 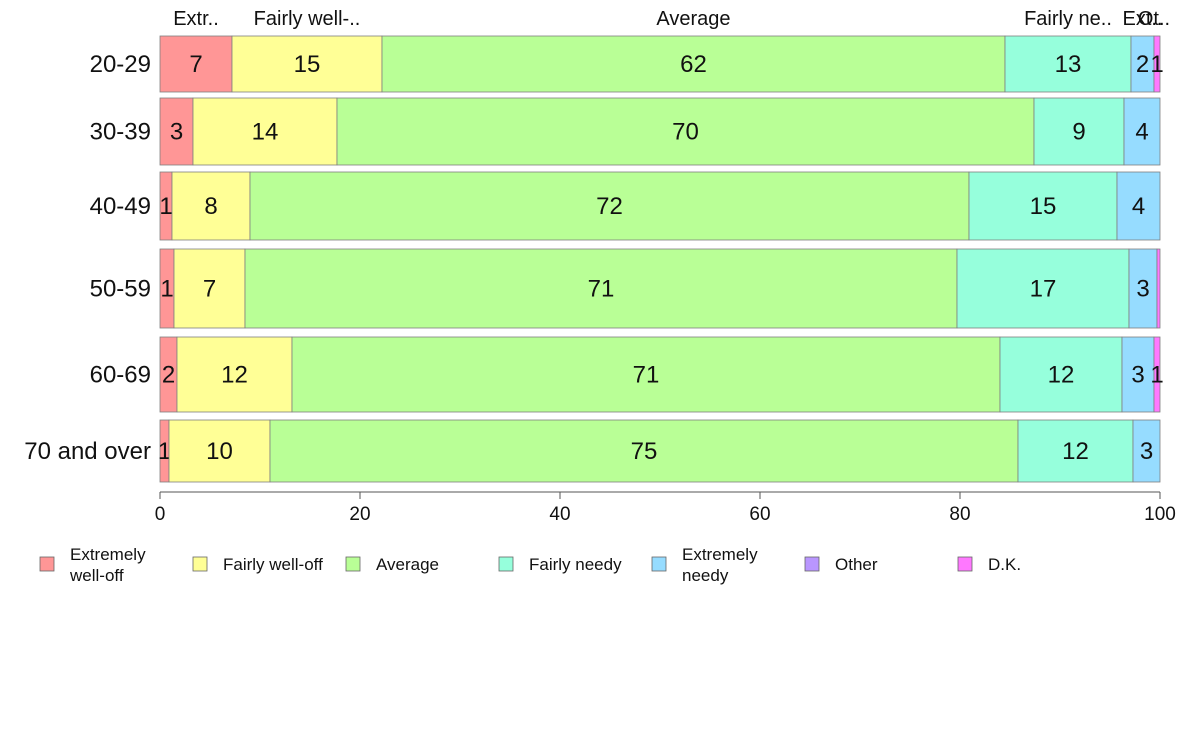 I want to click on bar-30-39-fairly-well-off, so click(x=265, y=131).